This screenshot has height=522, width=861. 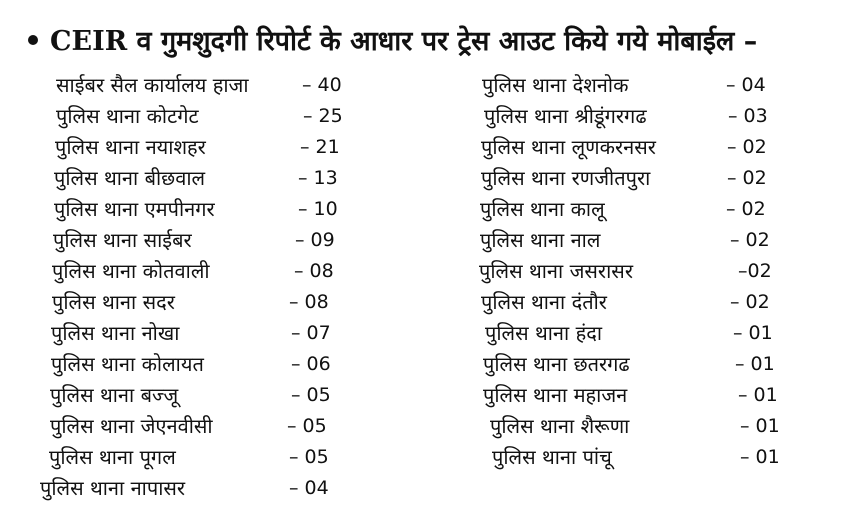 I want to click on list-item: साईबर सैल कार्यालय हाजा – 40, so click(x=210, y=85).